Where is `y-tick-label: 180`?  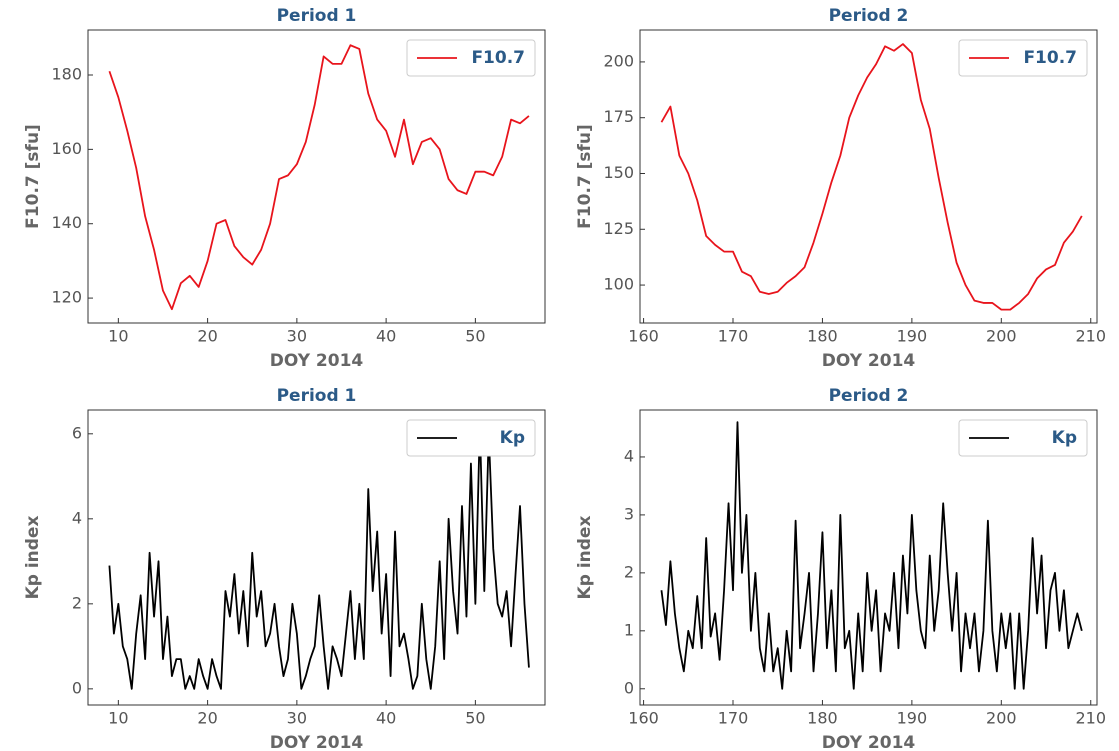
y-tick-label: 180 is located at coordinates (66, 73).